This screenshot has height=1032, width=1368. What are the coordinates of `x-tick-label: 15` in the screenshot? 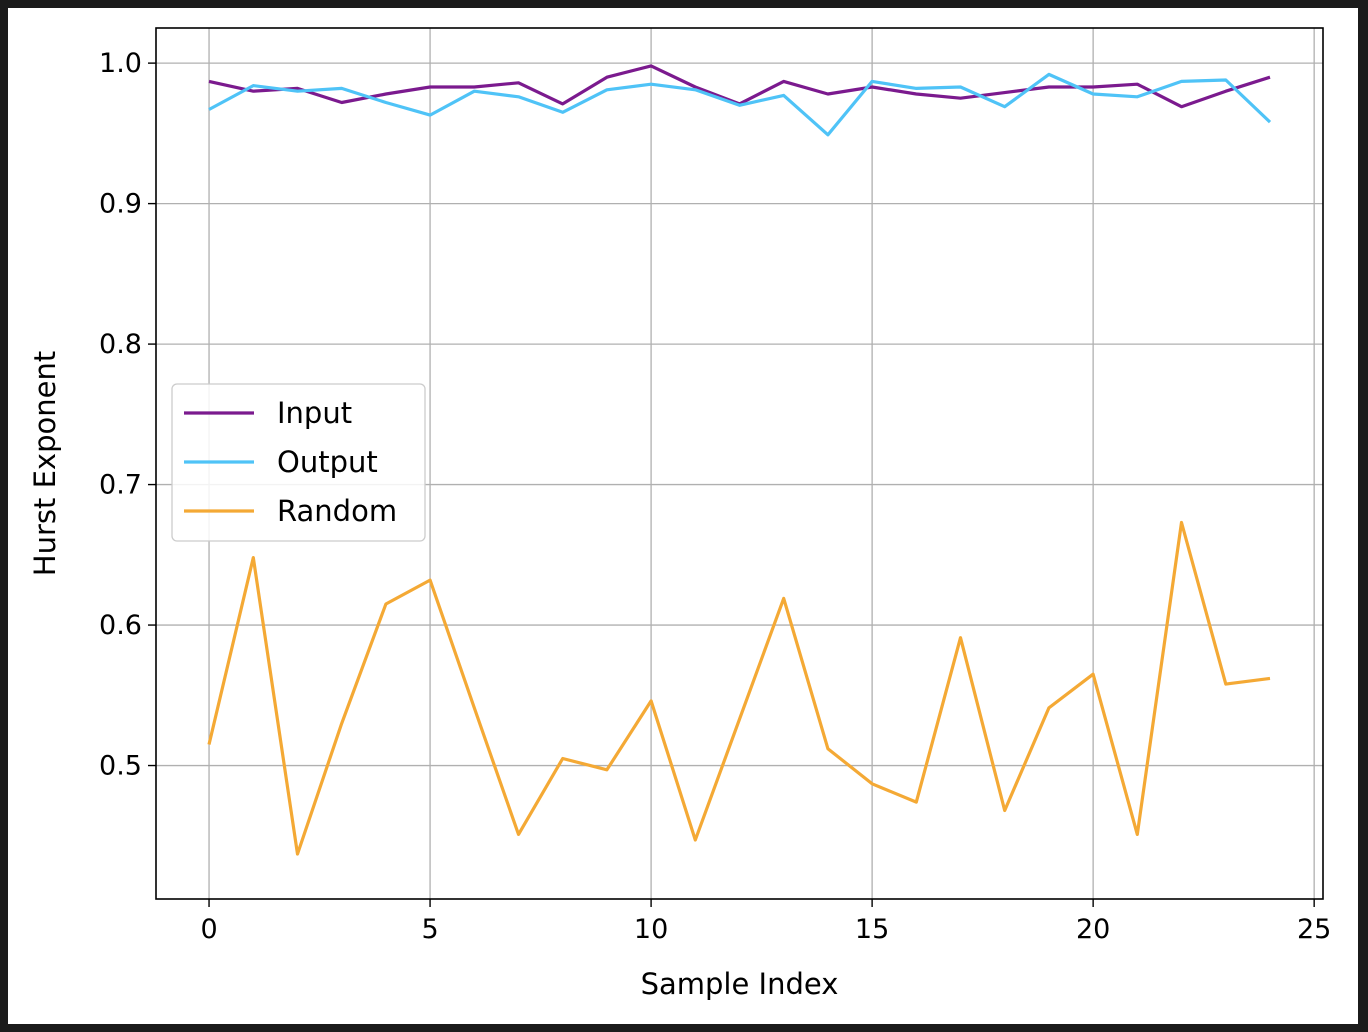 It's located at (872, 929).